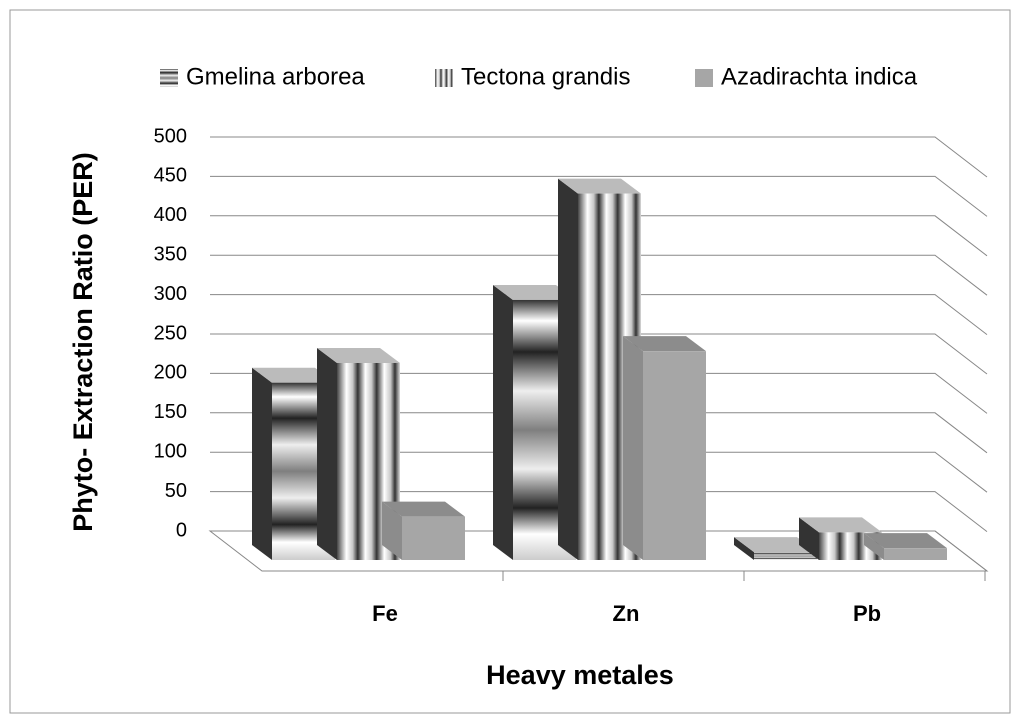 The height and width of the screenshot is (724, 1019). Describe the element at coordinates (170, 176) in the screenshot. I see `y-tick-label: 450` at that location.